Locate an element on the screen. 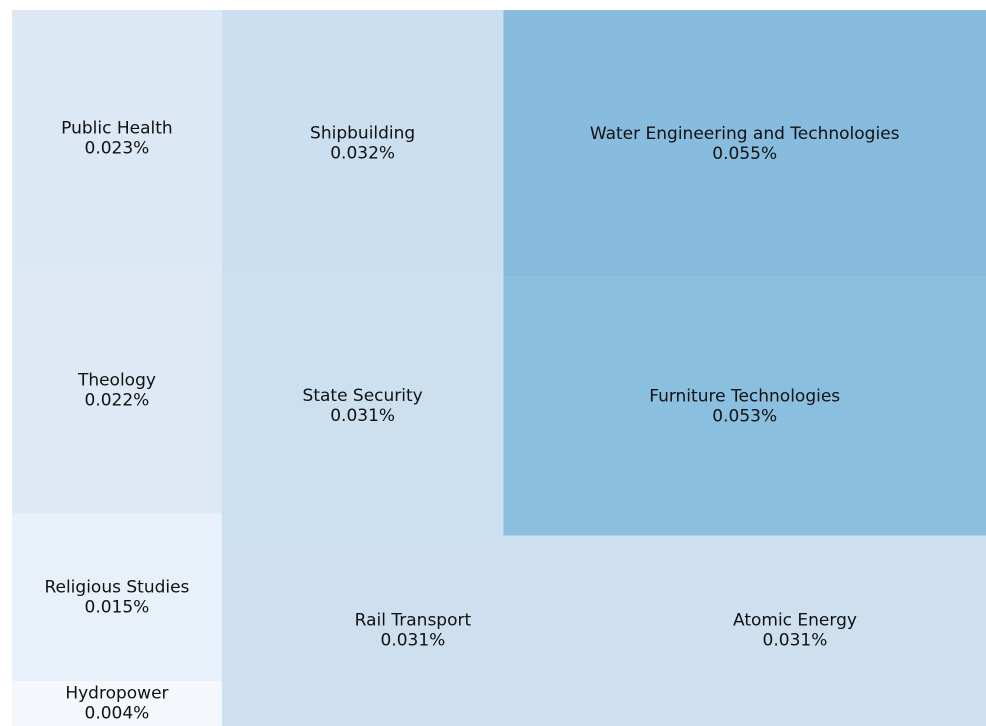  tile-label: Rail Transport is located at coordinates (413, 621).